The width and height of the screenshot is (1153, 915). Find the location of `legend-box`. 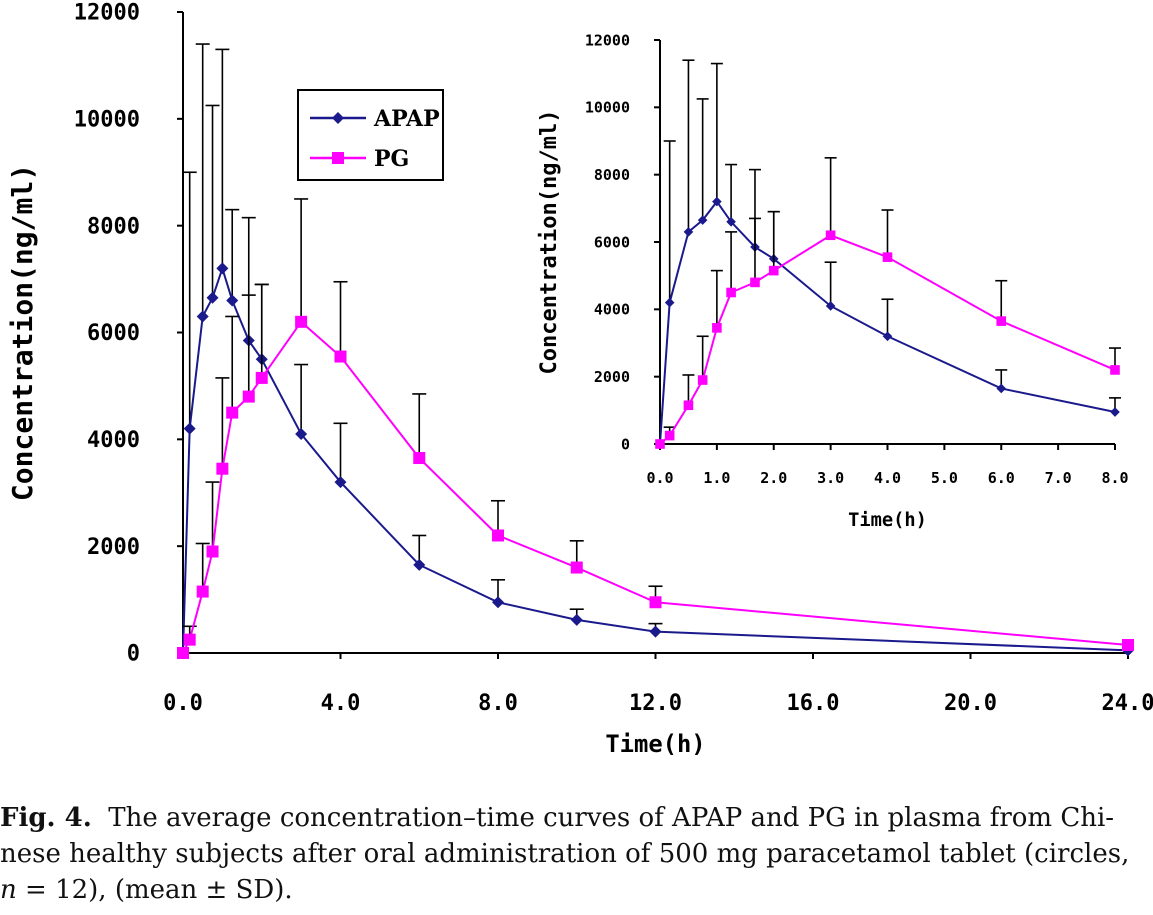

legend-box is located at coordinates (370, 135).